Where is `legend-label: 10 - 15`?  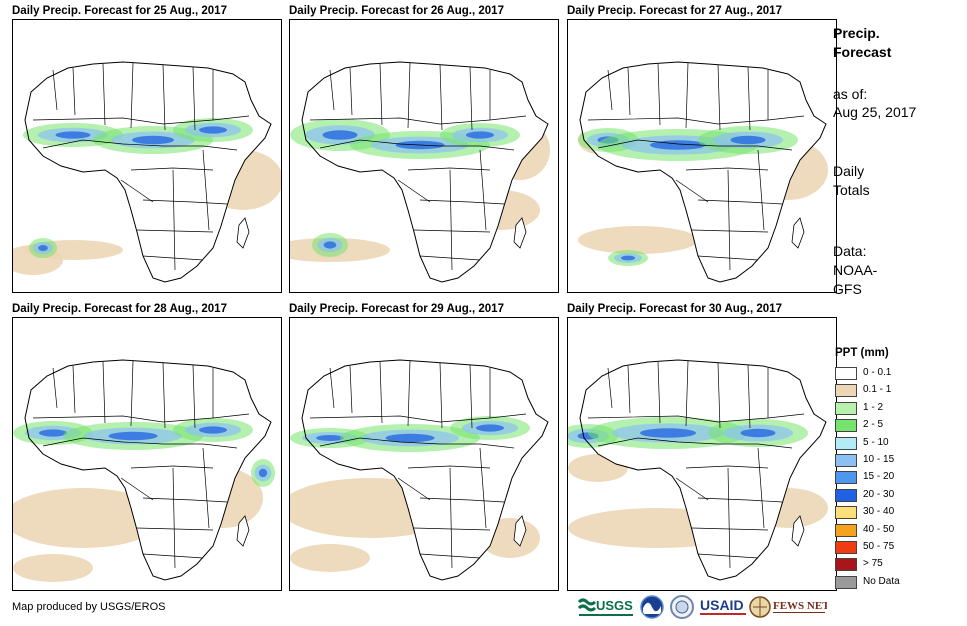 legend-label: 10 - 15 is located at coordinates (879, 459).